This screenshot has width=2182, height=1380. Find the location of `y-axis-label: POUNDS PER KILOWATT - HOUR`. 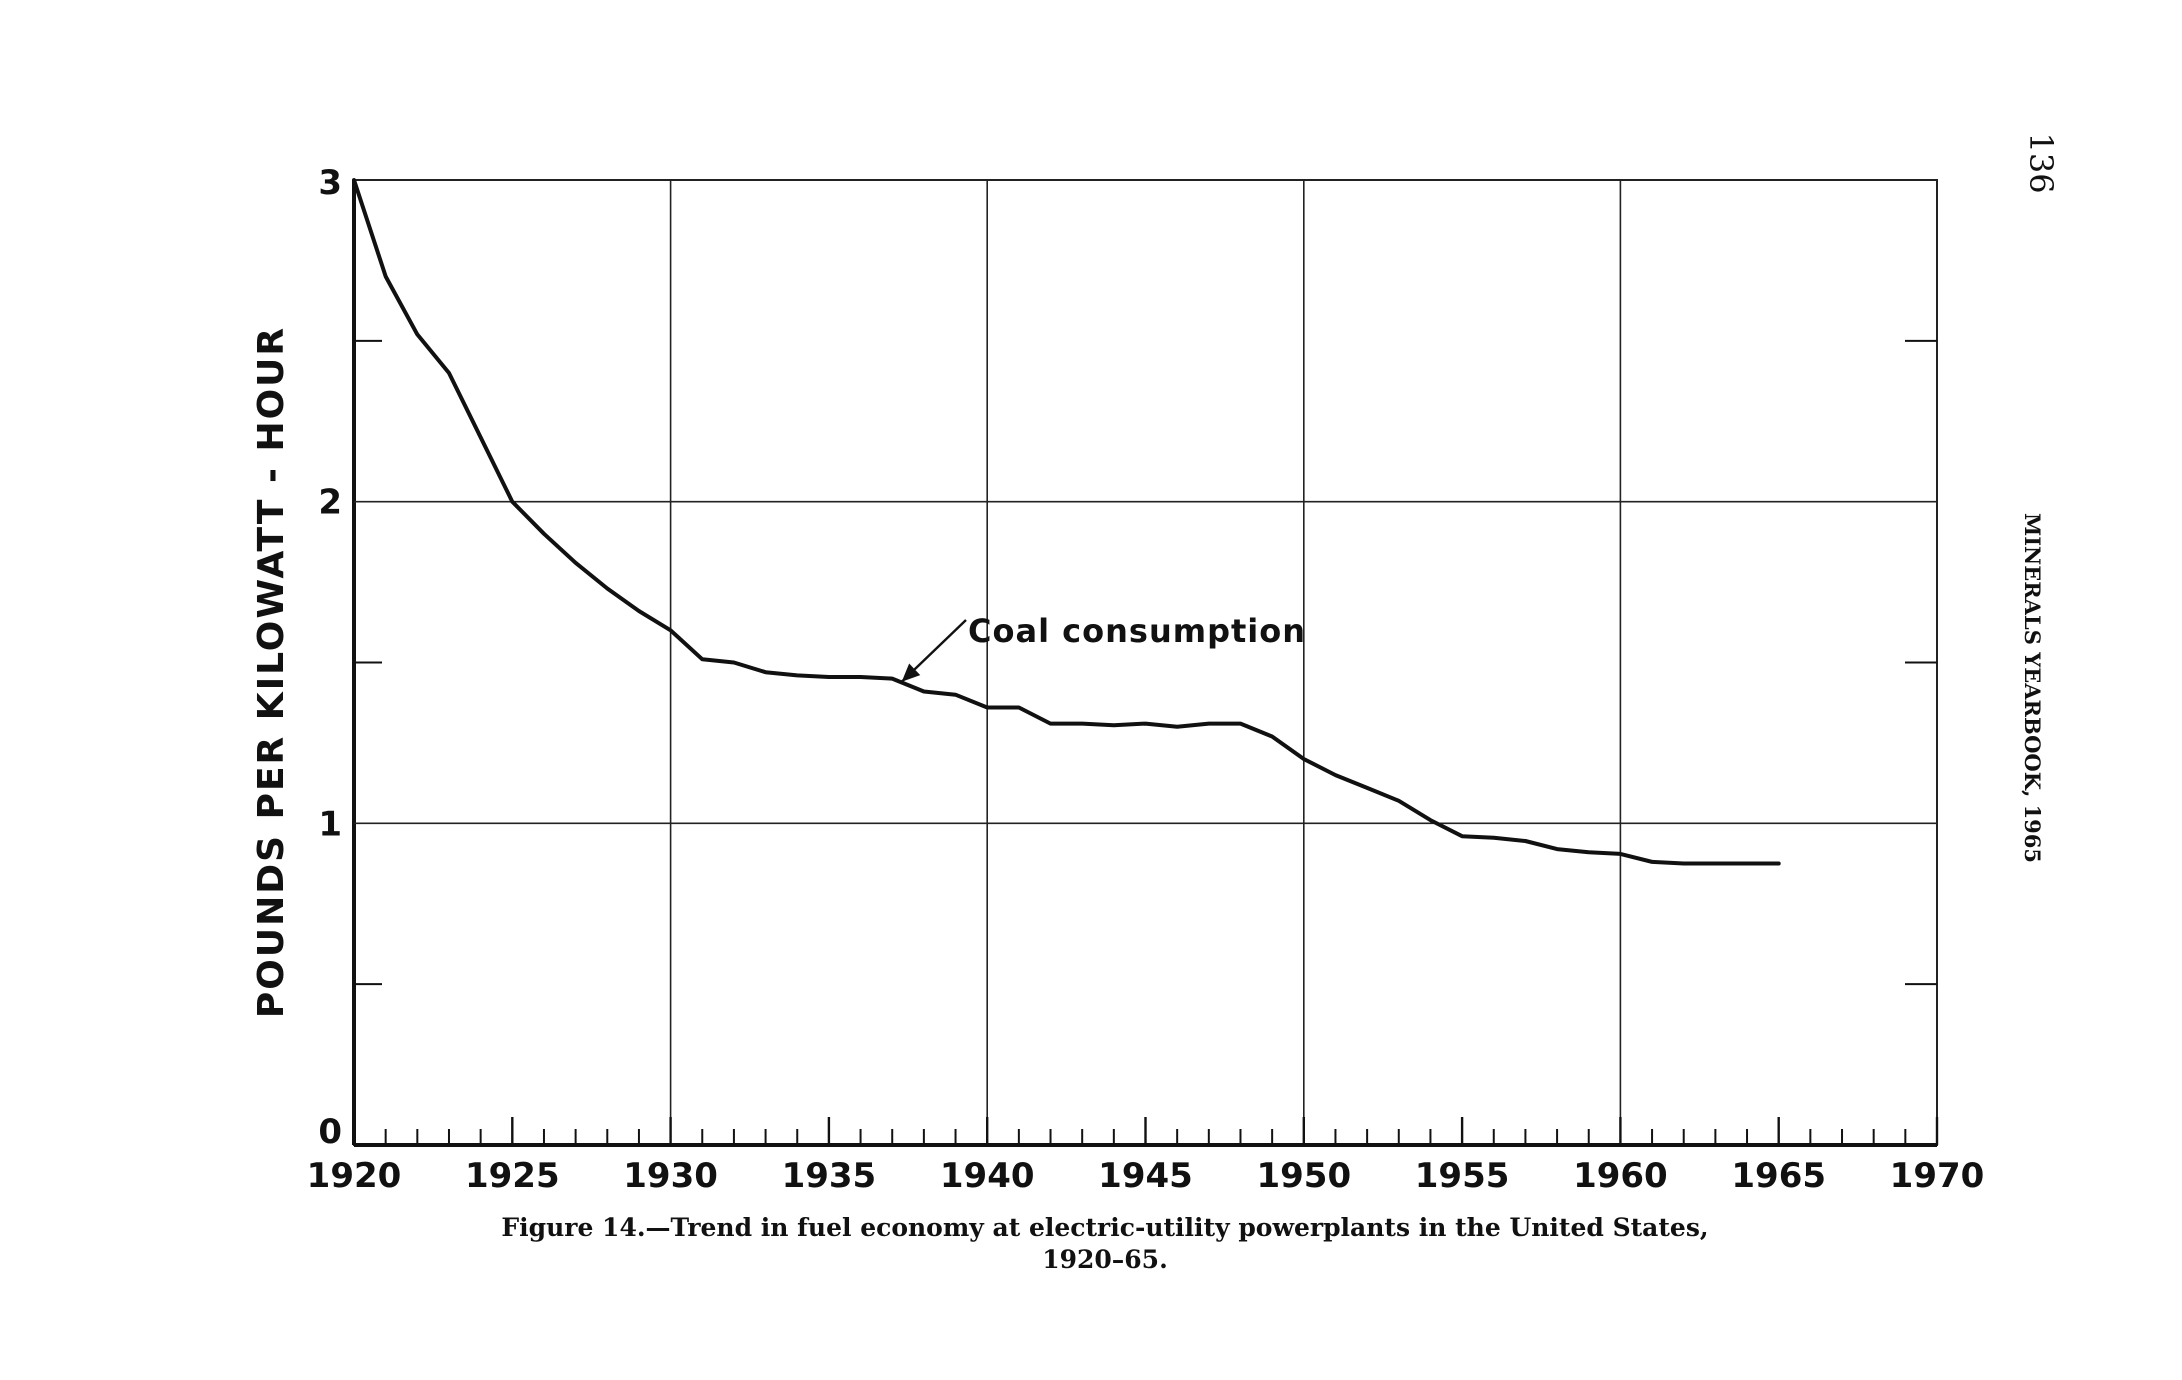

y-axis-label: POUNDS PER KILOWATT - HOUR is located at coordinates (271, 672).